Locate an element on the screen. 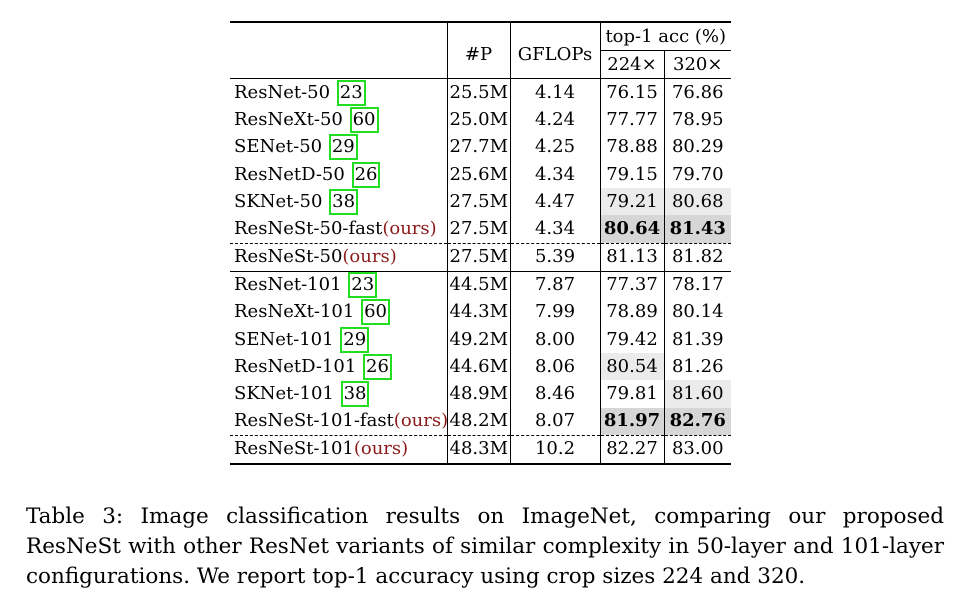 Image resolution: width=965 pixels, height=601 pixels. header-model is located at coordinates (339, 50).